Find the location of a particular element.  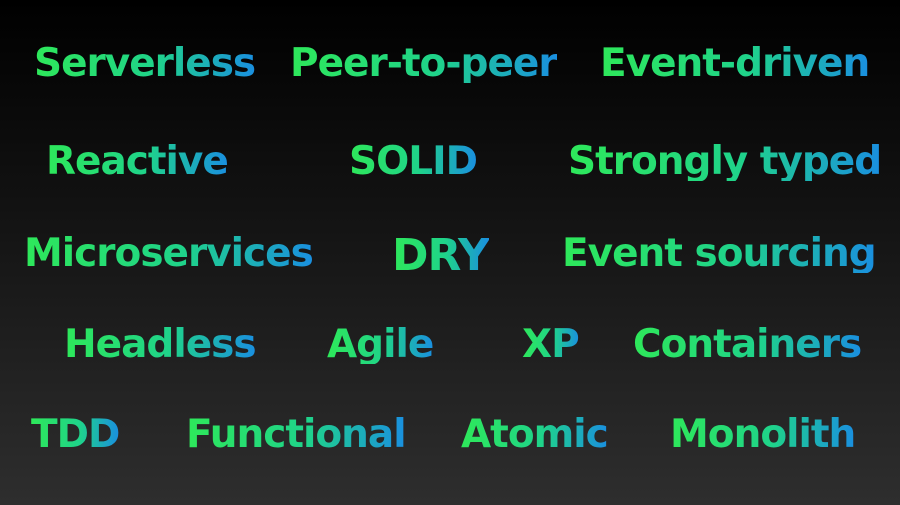

term-containers: Containers is located at coordinates (747, 344).